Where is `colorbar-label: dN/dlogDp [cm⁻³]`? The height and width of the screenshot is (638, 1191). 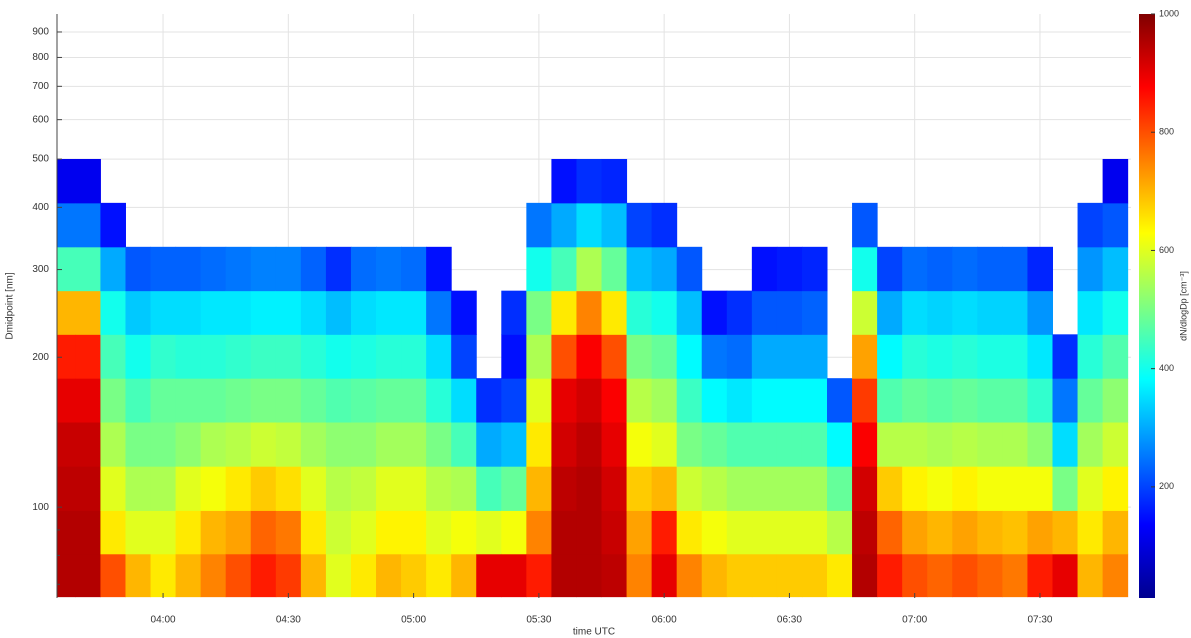 colorbar-label: dN/dlogDp [cm⁻³] is located at coordinates (1183, 306).